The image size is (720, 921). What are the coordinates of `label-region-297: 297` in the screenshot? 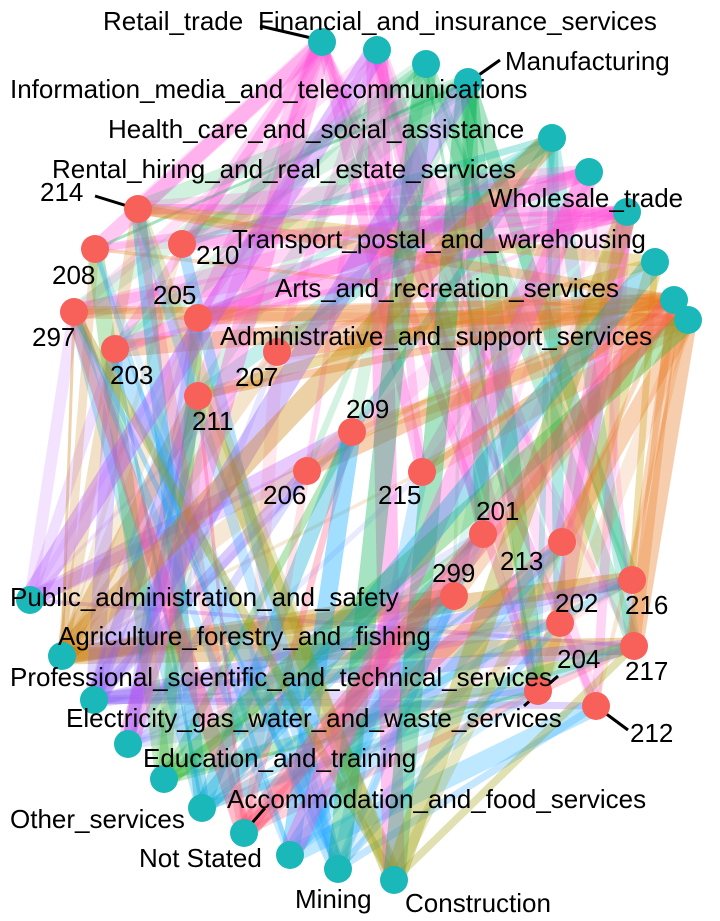 It's located at (53, 337).